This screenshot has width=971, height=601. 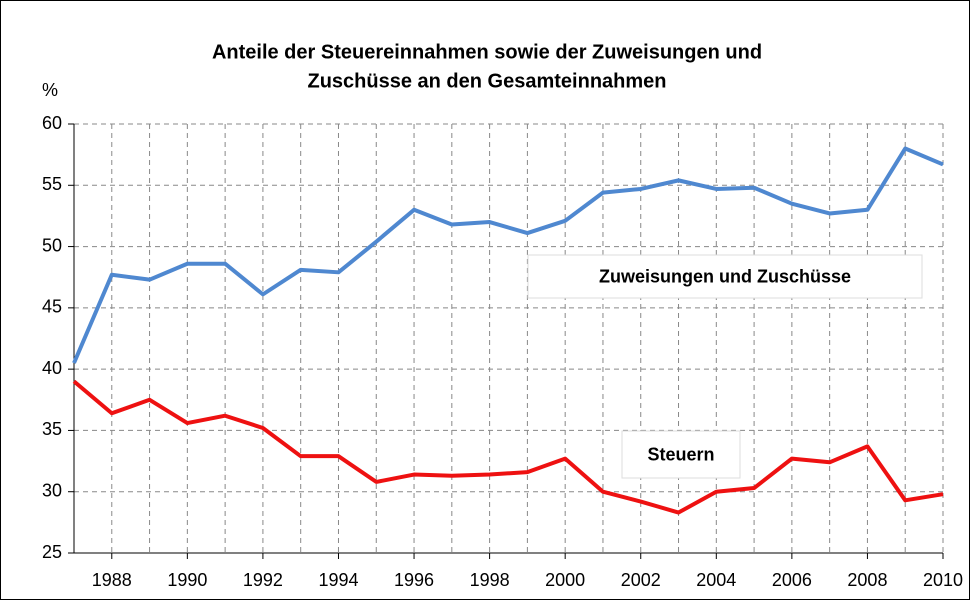 I want to click on x-tick-label: 1990, so click(x=187, y=580).